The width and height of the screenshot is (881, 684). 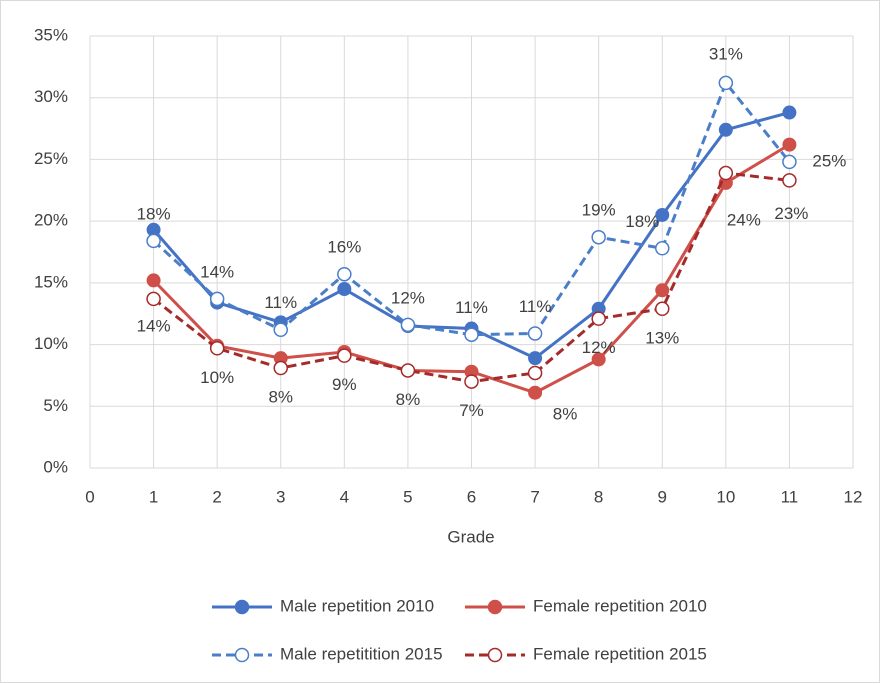 What do you see at coordinates (51, 34) in the screenshot?
I see `y-tick-label: 35%` at bounding box center [51, 34].